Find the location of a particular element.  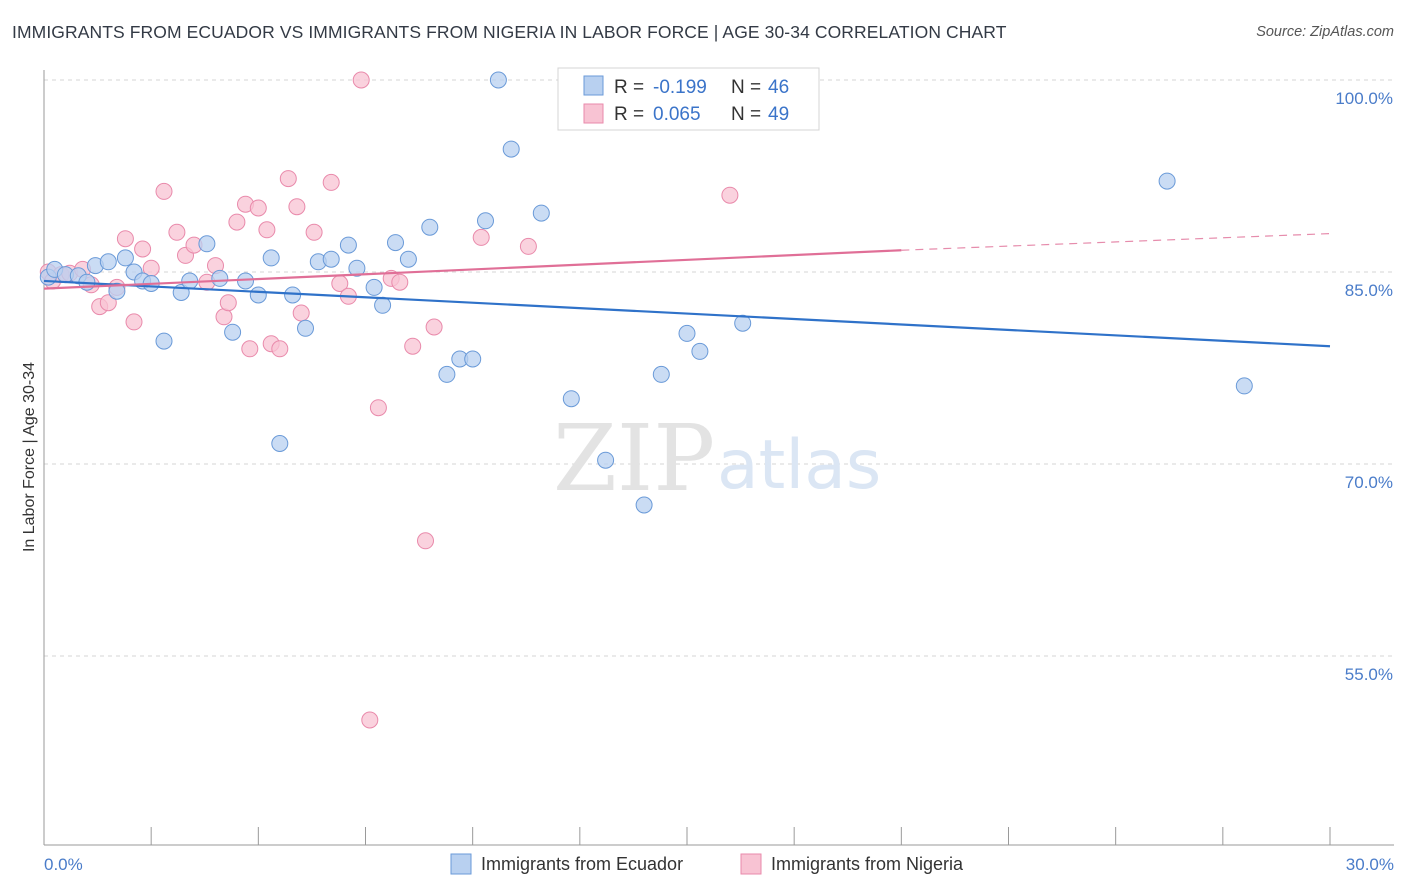

stats-box: R = -0.199 N = 46 R = 0.065 N = 49 is located at coordinates (688, 99).